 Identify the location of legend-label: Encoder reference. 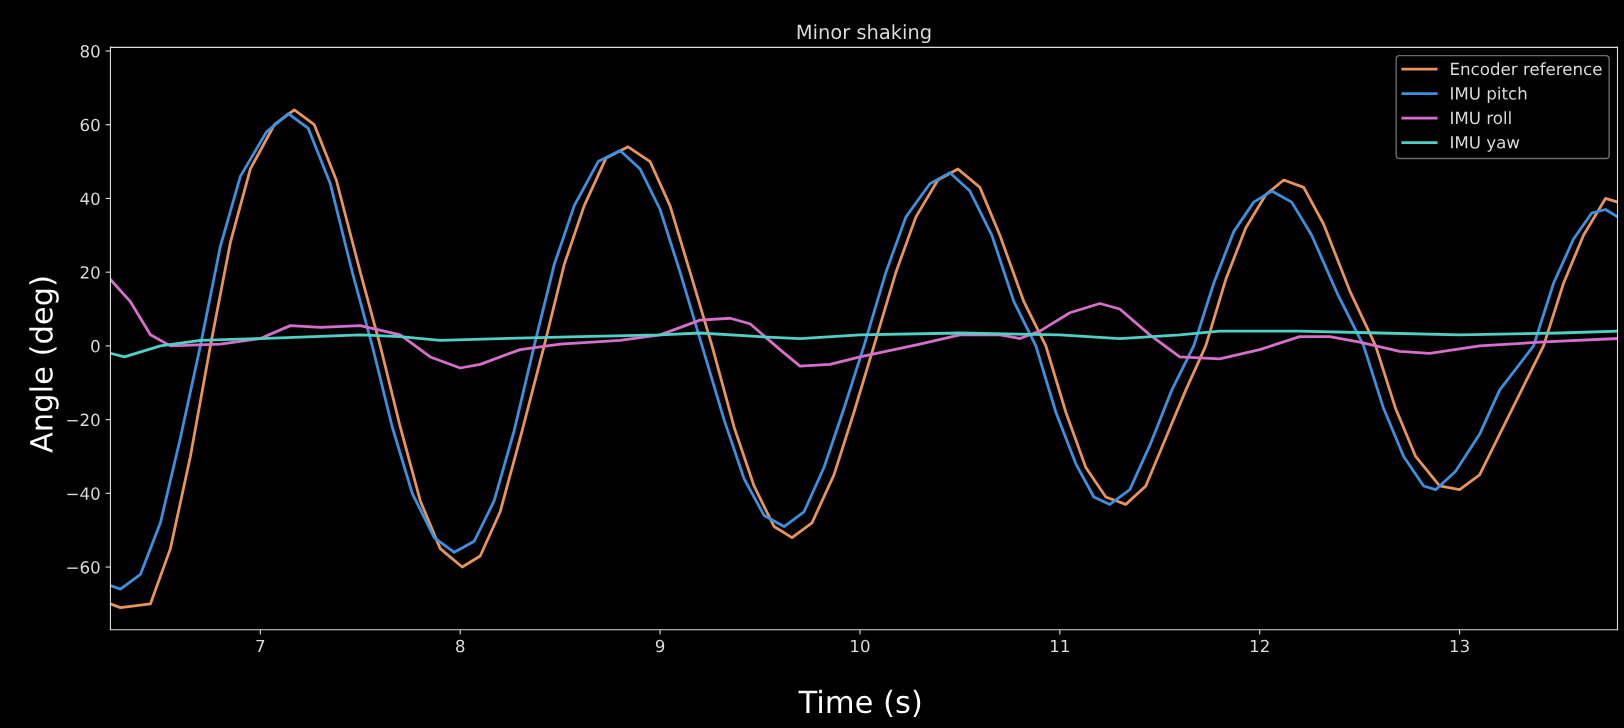
(1526, 69).